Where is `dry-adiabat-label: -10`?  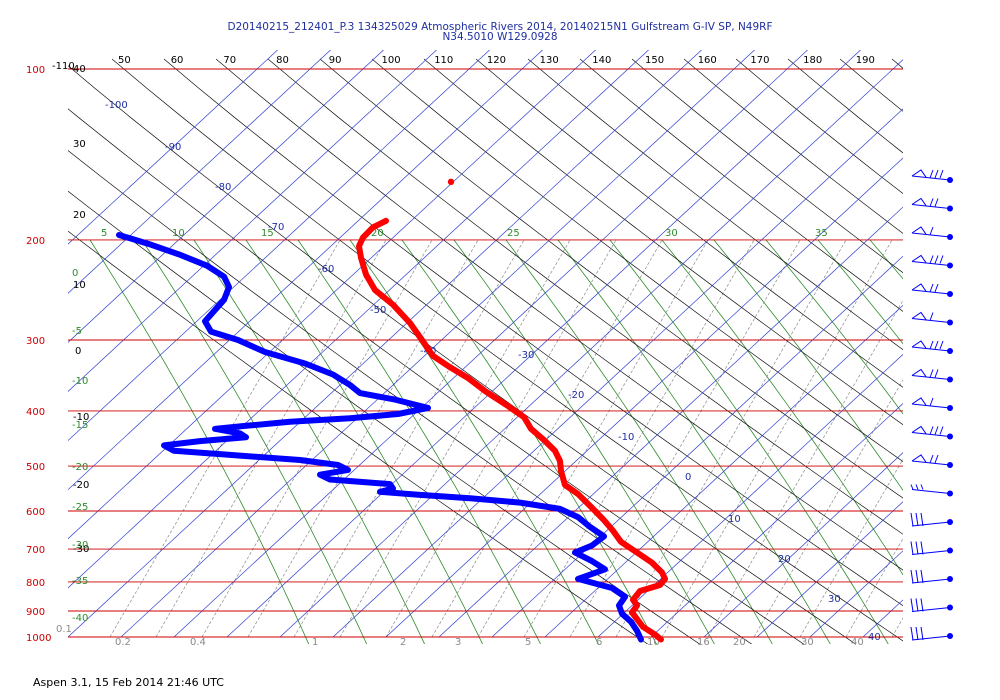
dry-adiabat-label: -10 is located at coordinates (626, 437).